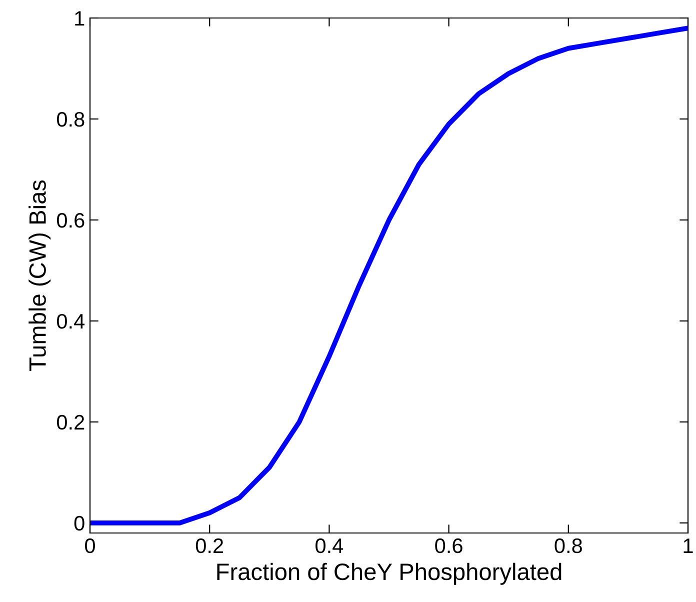 This screenshot has height=602, width=696. Describe the element at coordinates (79, 18) in the screenshot. I see `y-tick-label: 1` at that location.